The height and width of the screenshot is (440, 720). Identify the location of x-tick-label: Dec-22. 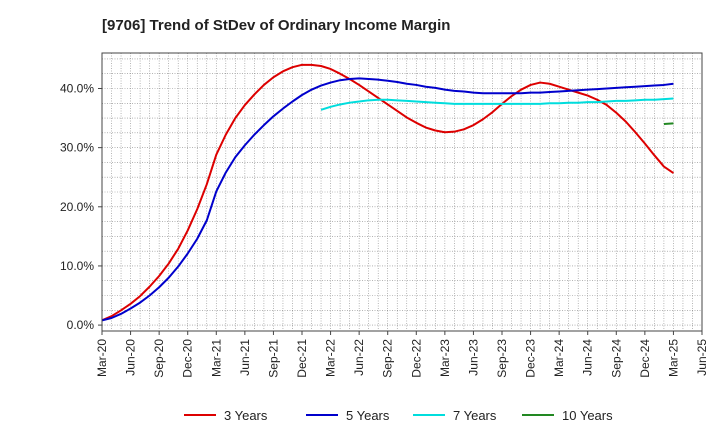
(416, 358).